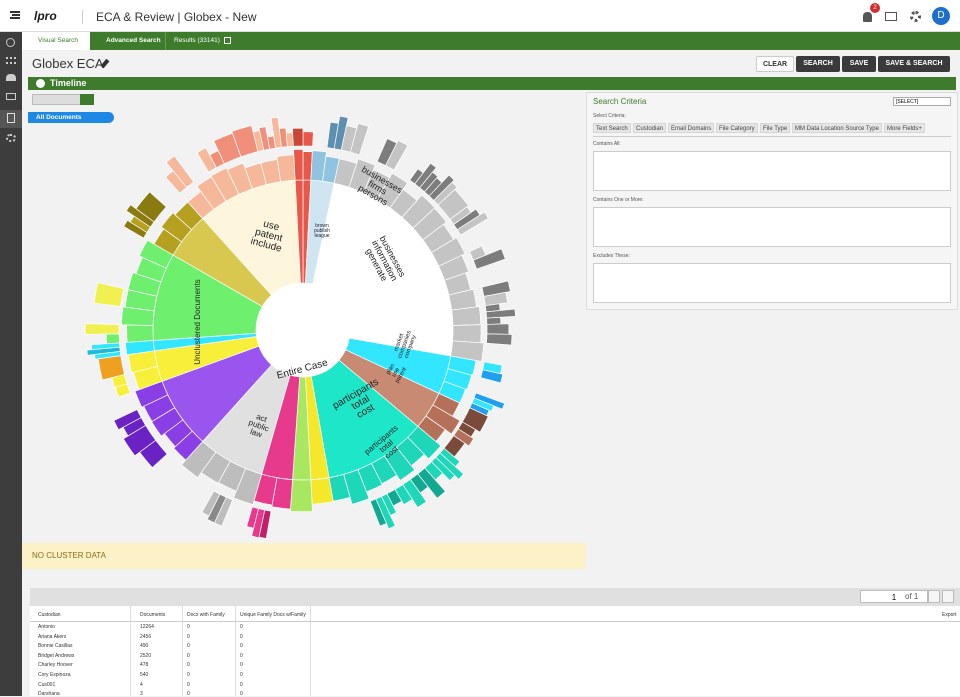 This screenshot has height=697, width=960. I want to click on segment-label: Unclustered Documents, so click(197, 321).